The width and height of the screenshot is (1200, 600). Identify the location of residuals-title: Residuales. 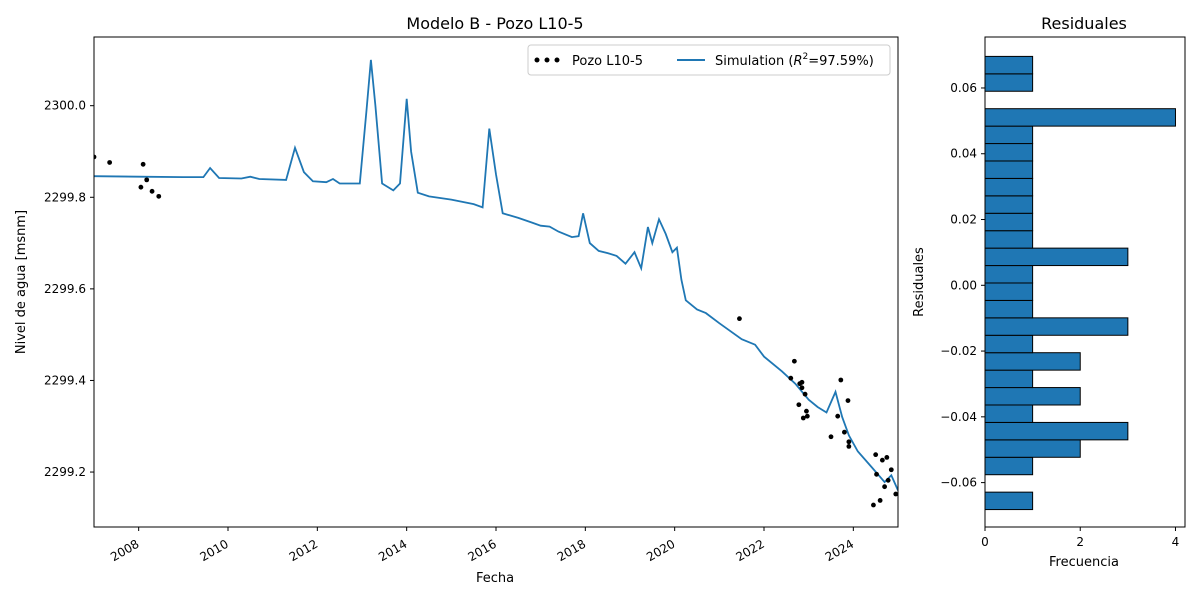
(1084, 23).